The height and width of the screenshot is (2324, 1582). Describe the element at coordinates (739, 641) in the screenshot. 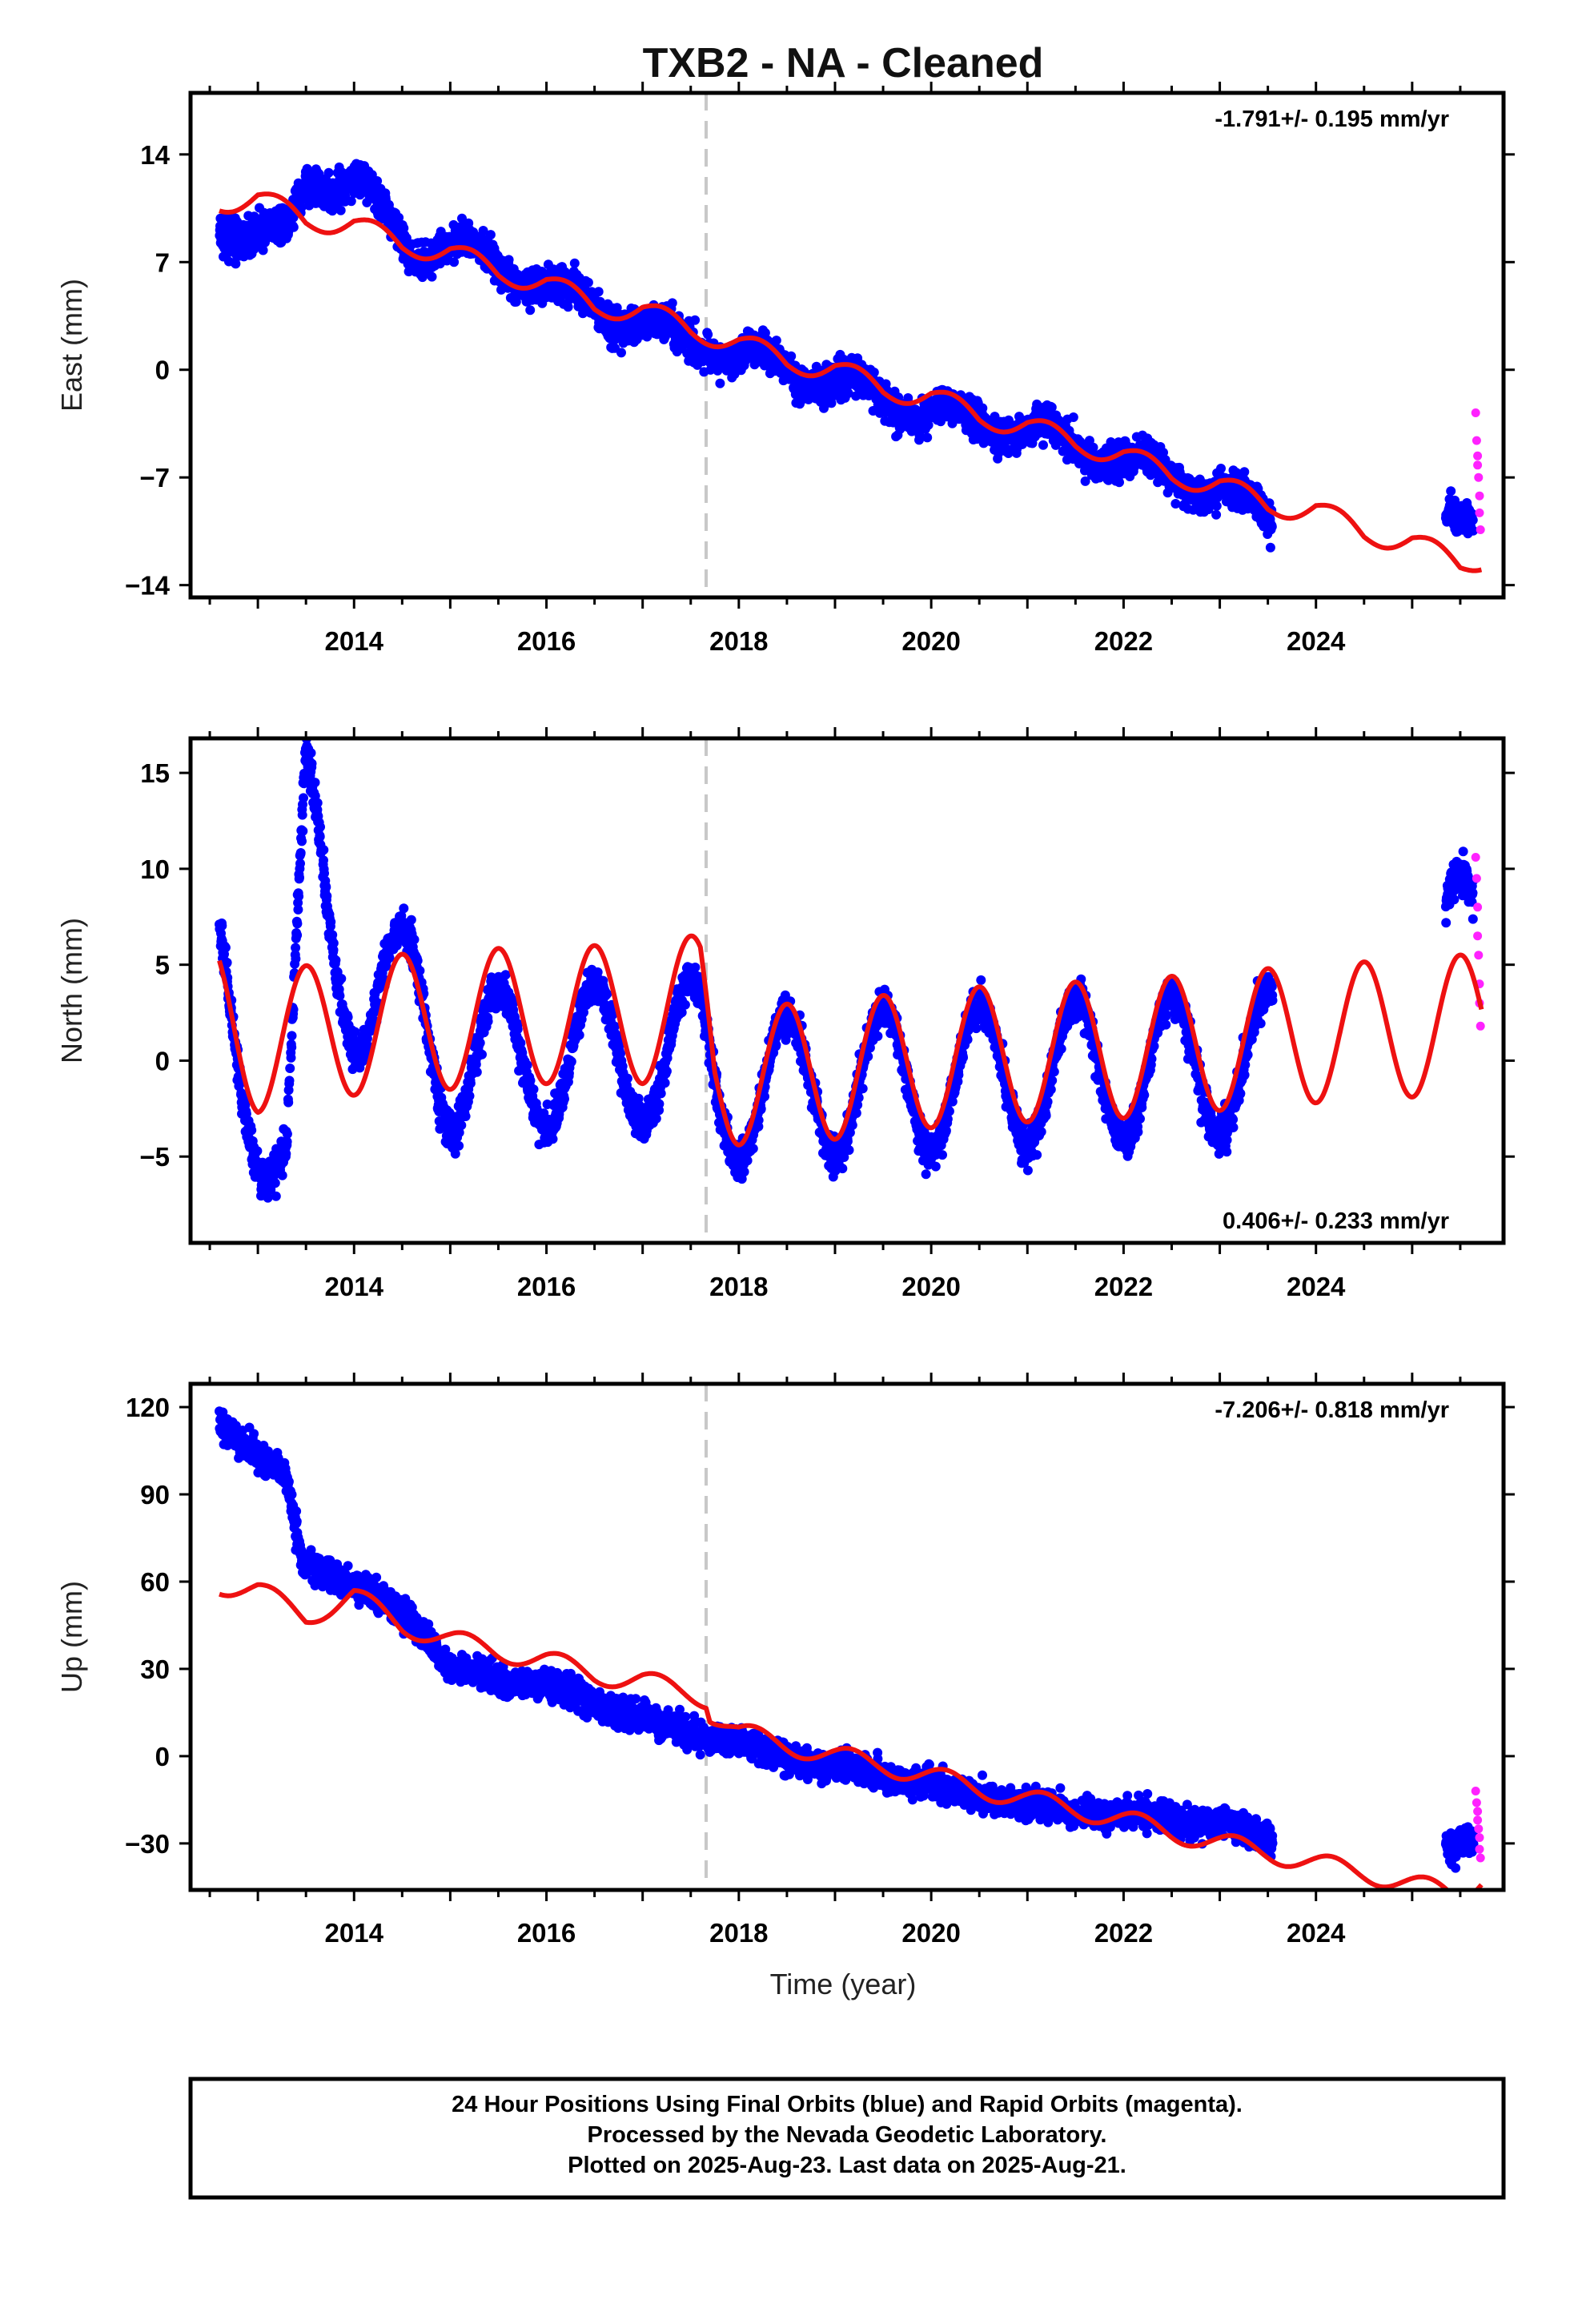

I see `x-tick-label: 2018` at that location.